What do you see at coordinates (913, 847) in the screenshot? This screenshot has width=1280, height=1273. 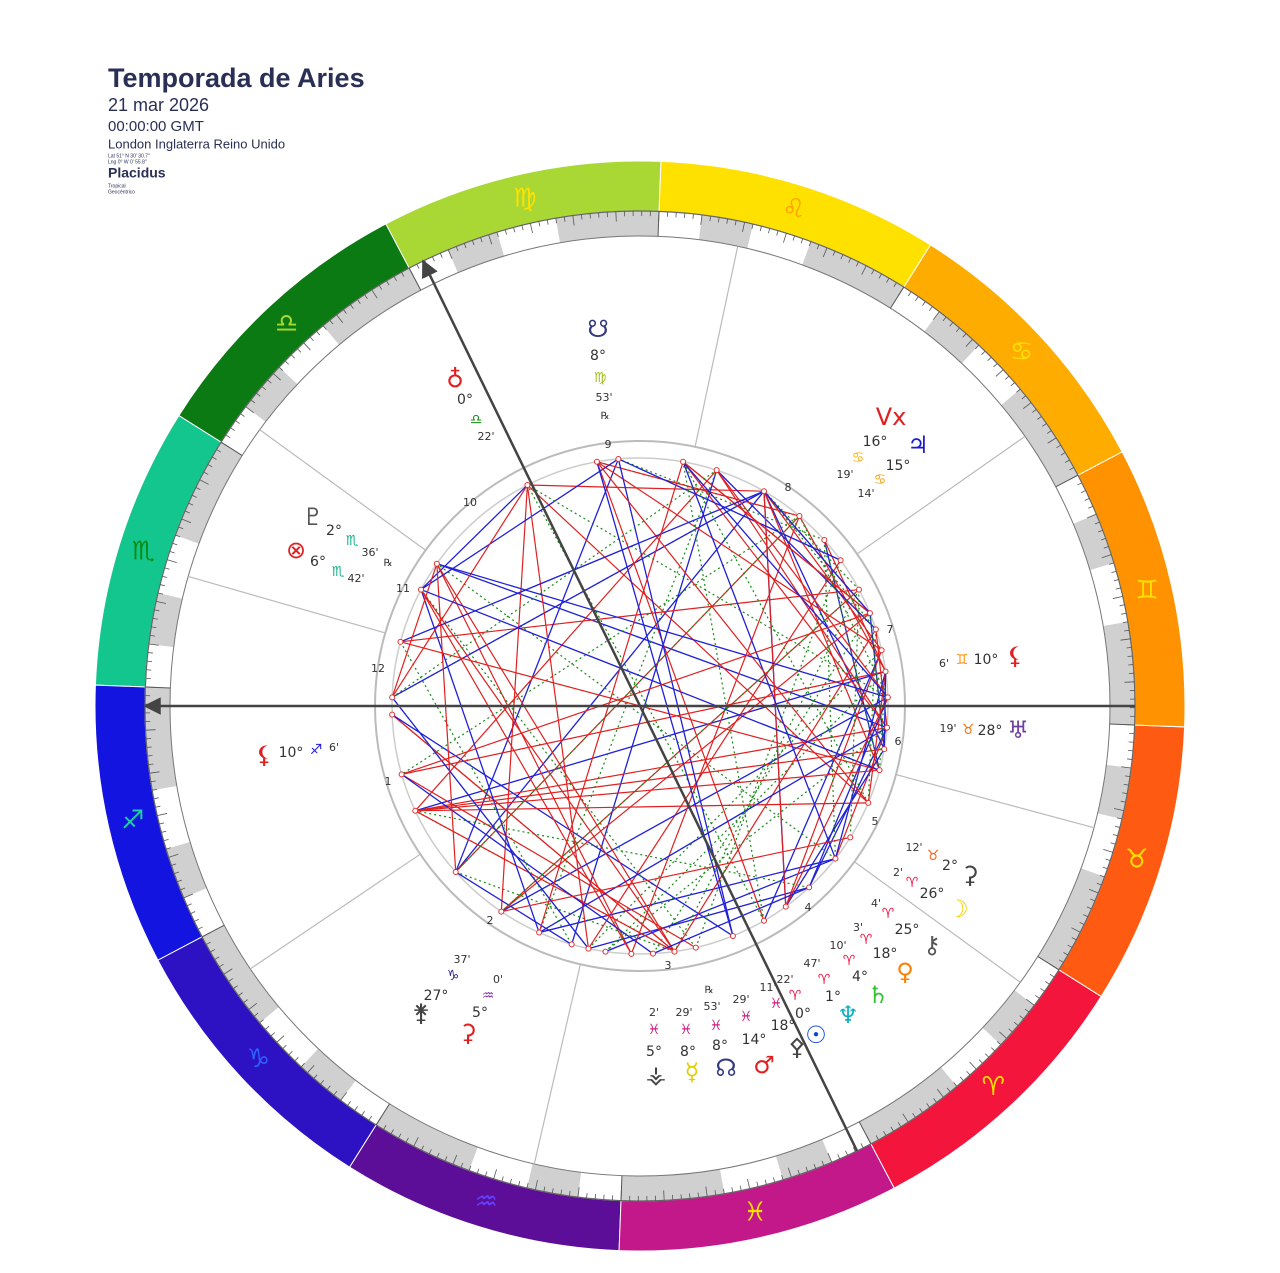 I see `body-minutes: 12'` at bounding box center [913, 847].